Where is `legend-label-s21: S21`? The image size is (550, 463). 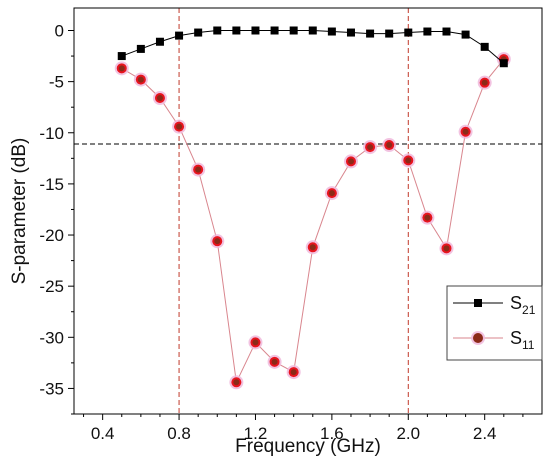
legend-label-s21: S21 is located at coordinates (523, 305).